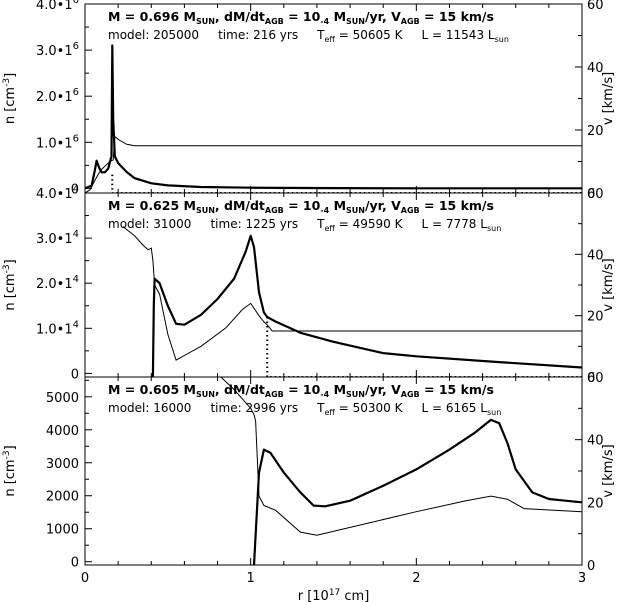 The width and height of the screenshot is (620, 602). I want to click on y-left-tick-label: 4.0•16, so click(57, 6).